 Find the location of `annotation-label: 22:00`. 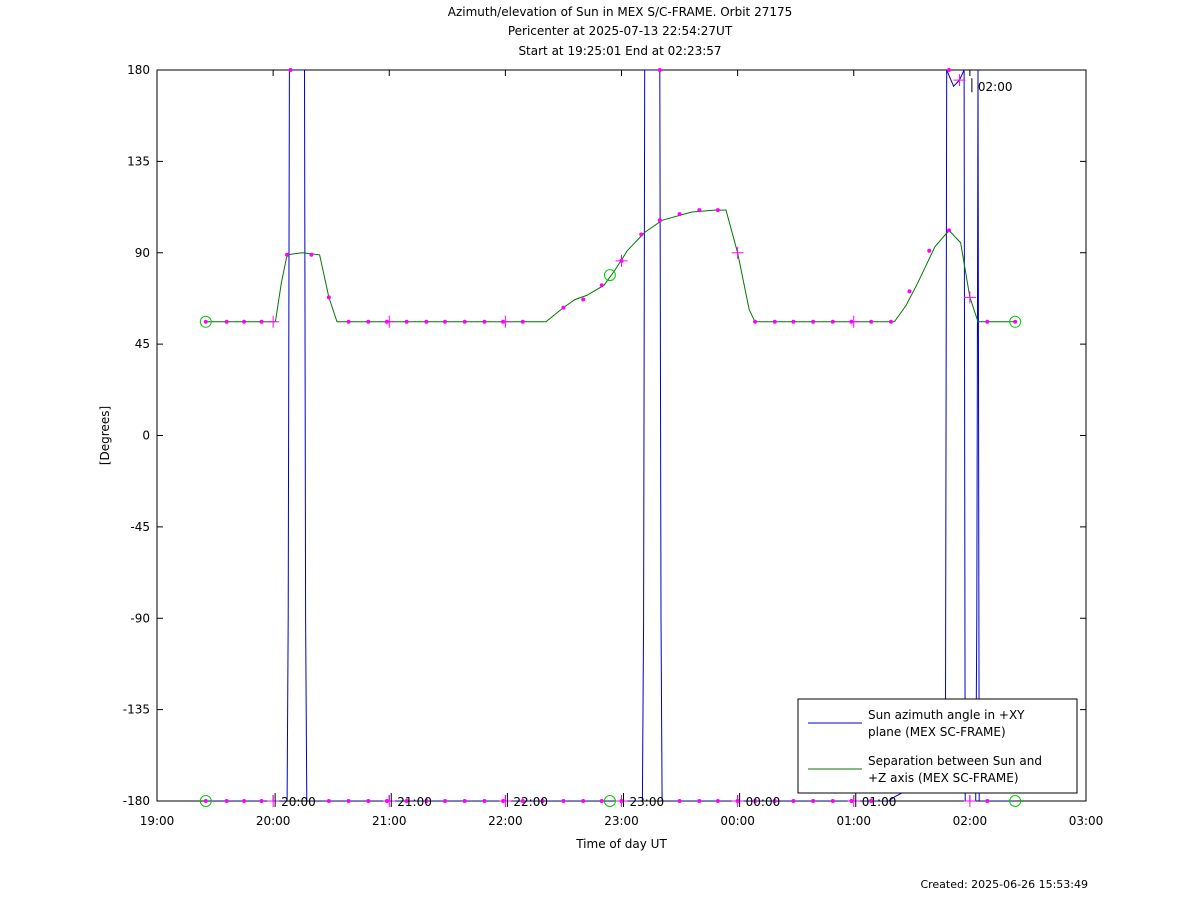

annotation-label: 22:00 is located at coordinates (530, 802).